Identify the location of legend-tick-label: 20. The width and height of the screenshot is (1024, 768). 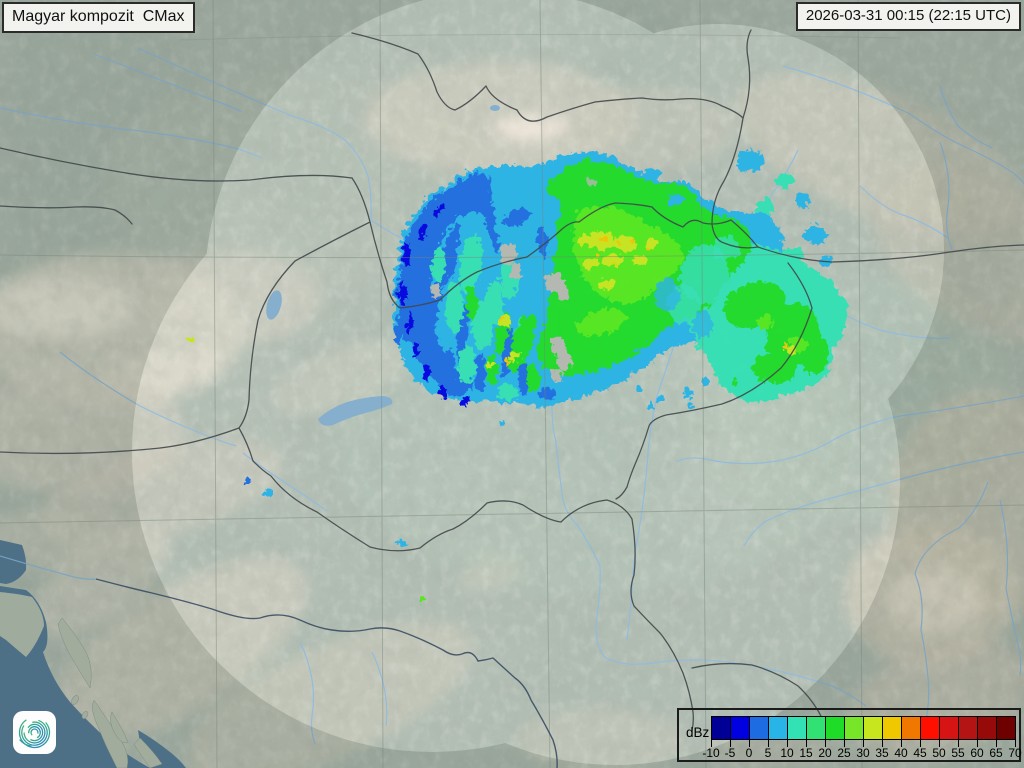
(825, 753).